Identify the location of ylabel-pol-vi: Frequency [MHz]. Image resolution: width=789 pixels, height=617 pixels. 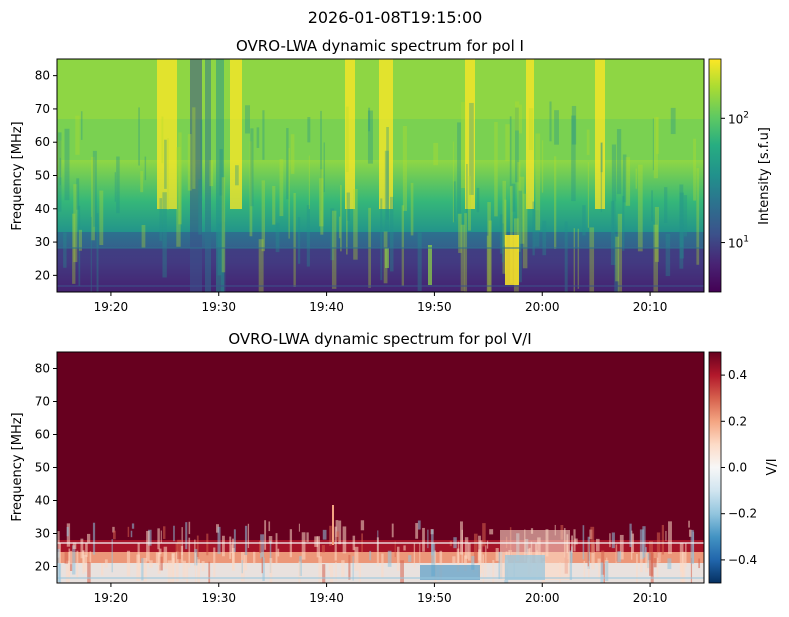
(17, 466).